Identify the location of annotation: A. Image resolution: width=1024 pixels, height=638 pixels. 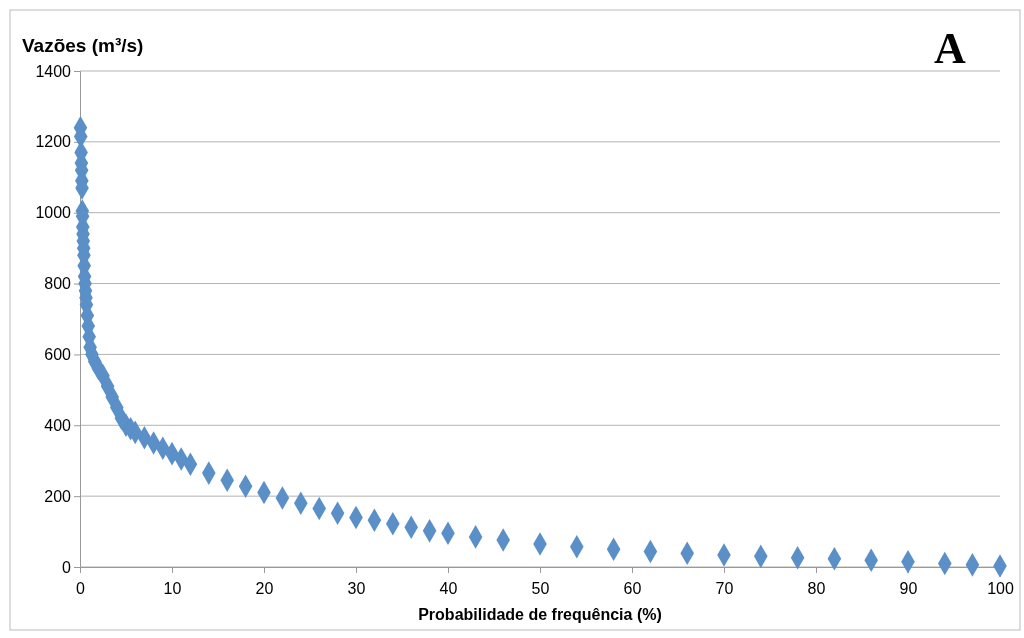
(950, 48).